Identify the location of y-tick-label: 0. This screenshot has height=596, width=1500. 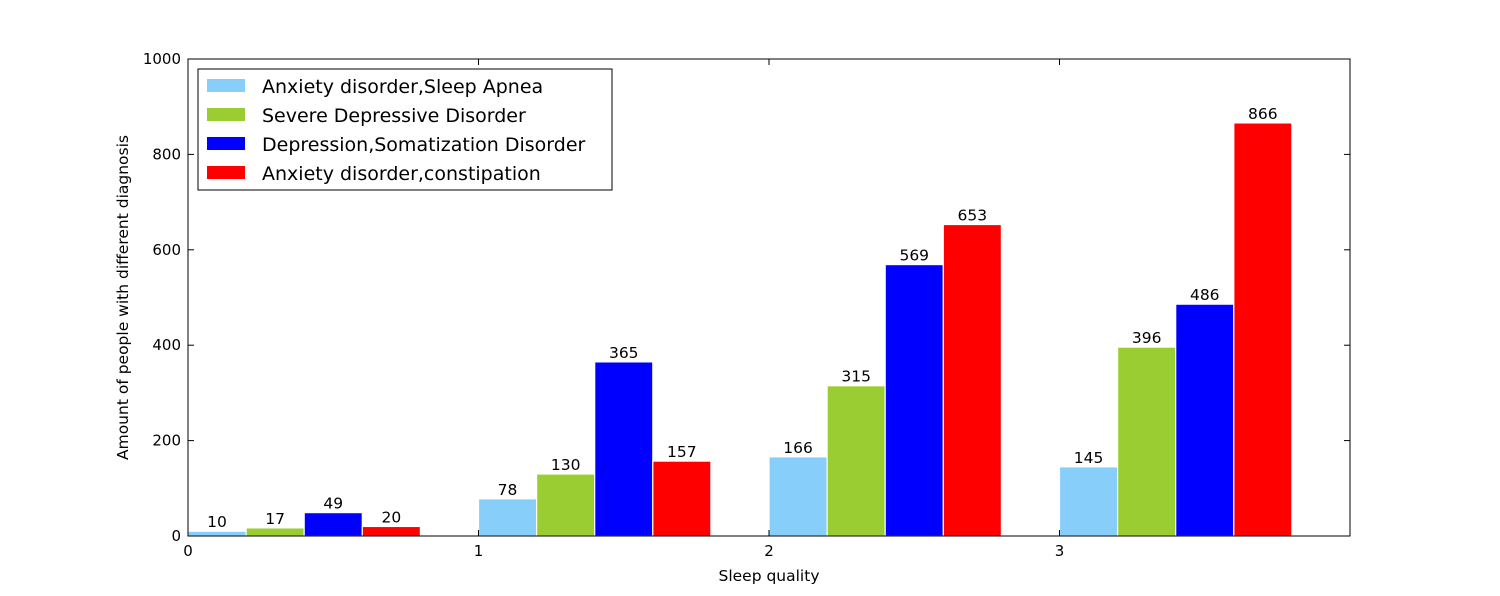
(176, 536).